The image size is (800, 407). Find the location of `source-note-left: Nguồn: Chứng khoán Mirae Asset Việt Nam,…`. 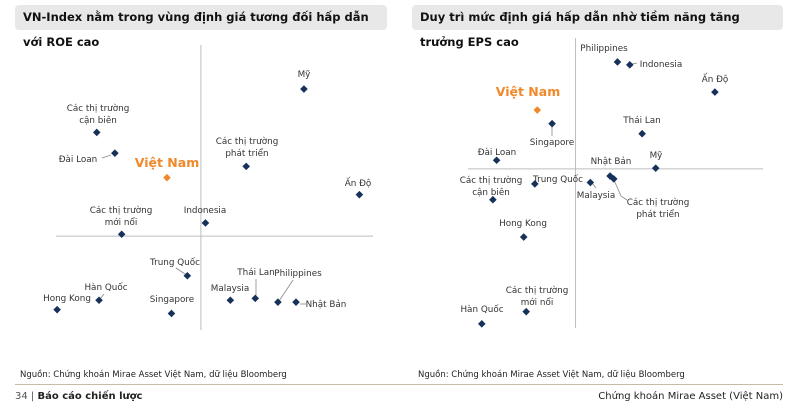

source-note-left: Nguồn: Chứng khoán Mirae Asset Việt Nam,… is located at coordinates (153, 375).